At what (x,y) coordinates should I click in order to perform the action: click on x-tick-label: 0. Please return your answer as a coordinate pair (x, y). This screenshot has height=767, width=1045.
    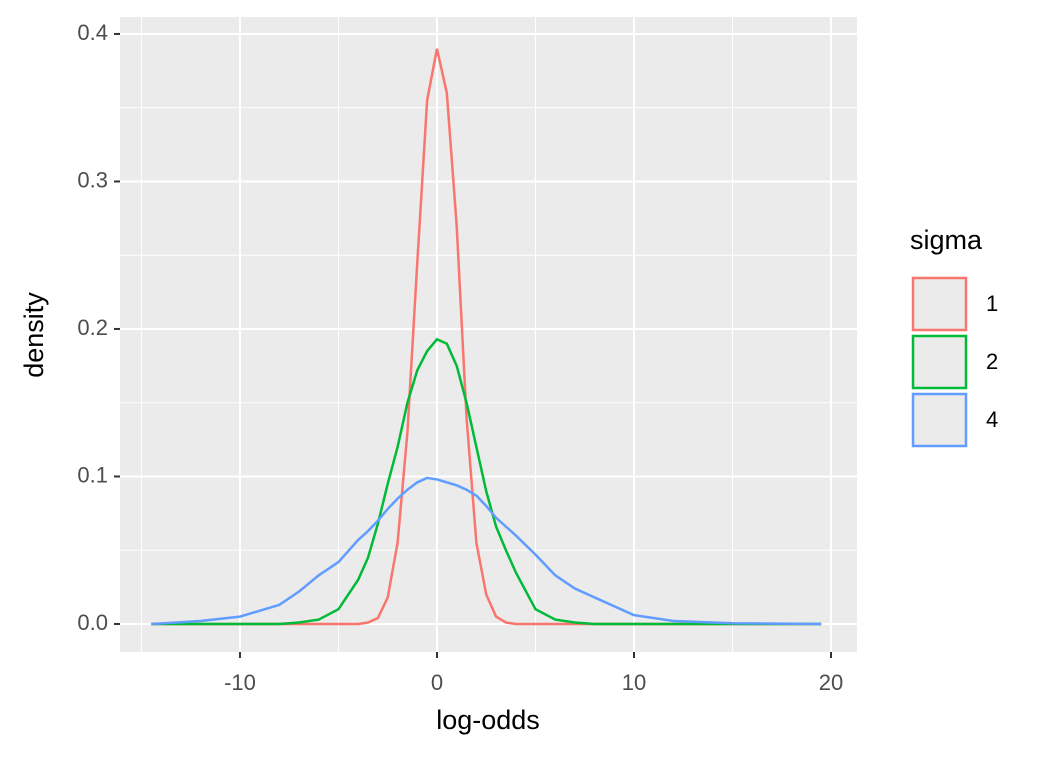
    Looking at the image, I should click on (437, 682).